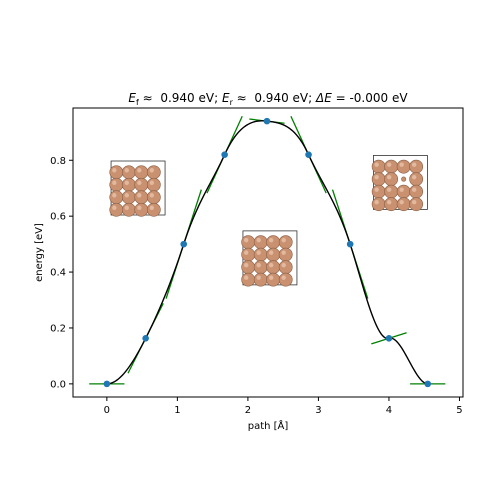 The height and width of the screenshot is (500, 500). I want to click on x-tick-label: 0, so click(107, 410).